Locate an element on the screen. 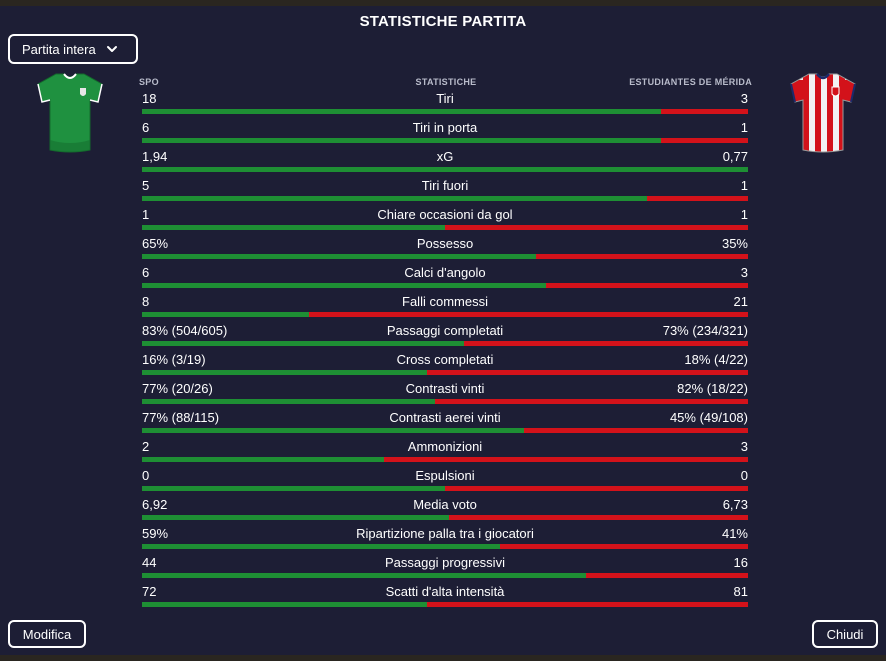  away-stat-value: 16 is located at coordinates (740, 562).